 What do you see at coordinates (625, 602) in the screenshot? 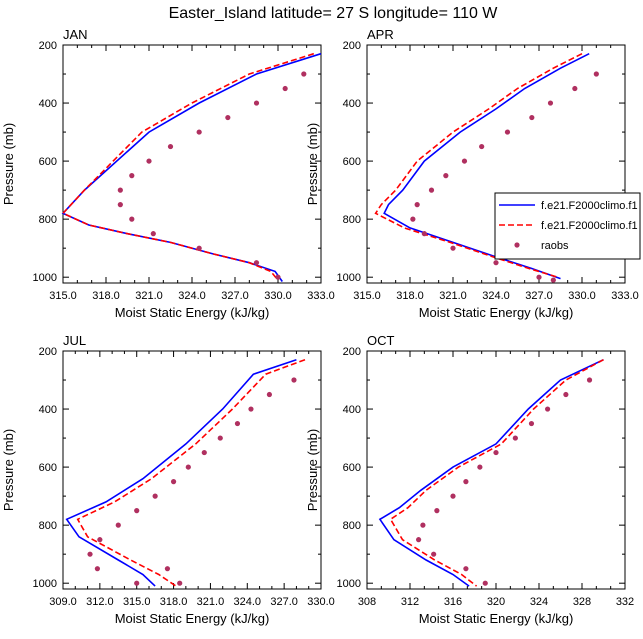
I see `x-tick-label: 332` at bounding box center [625, 602].